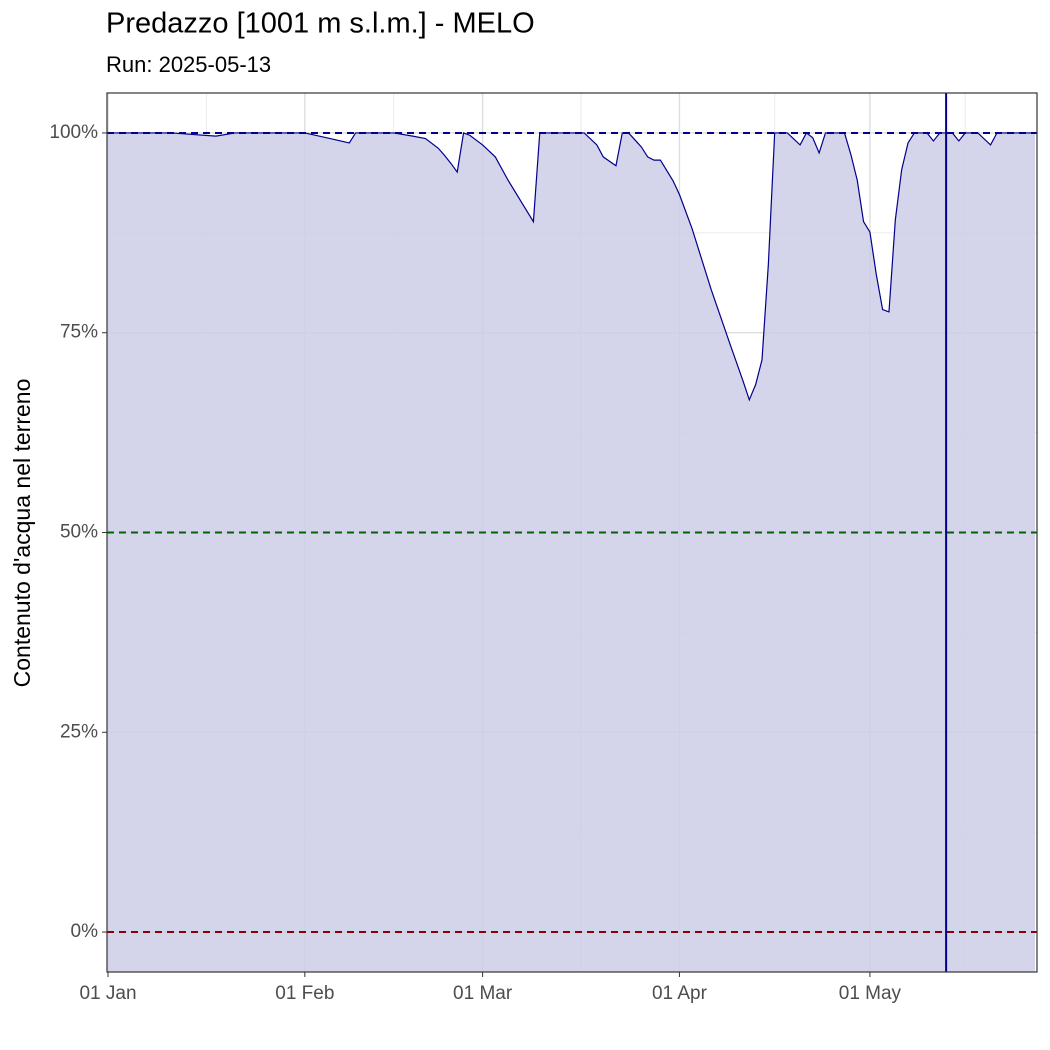  Describe the element at coordinates (79, 532) in the screenshot. I see `y-tick-label: 50%` at that location.